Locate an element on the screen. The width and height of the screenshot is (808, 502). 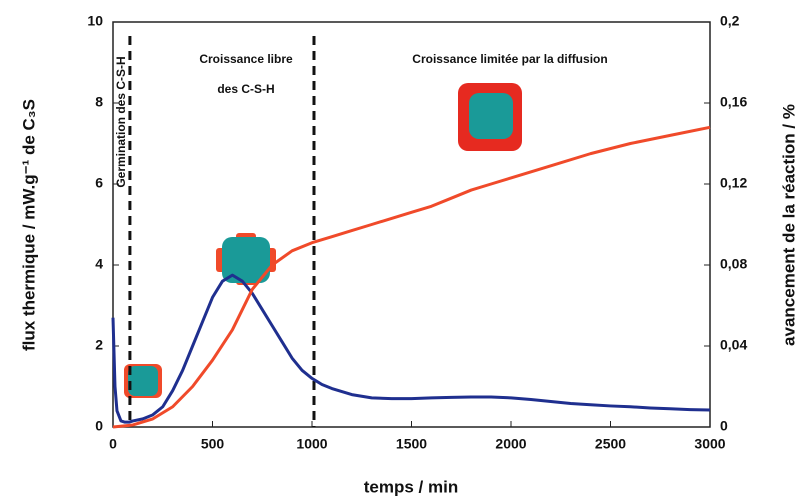
y2-tick-label: 0 is located at coordinates (724, 426).